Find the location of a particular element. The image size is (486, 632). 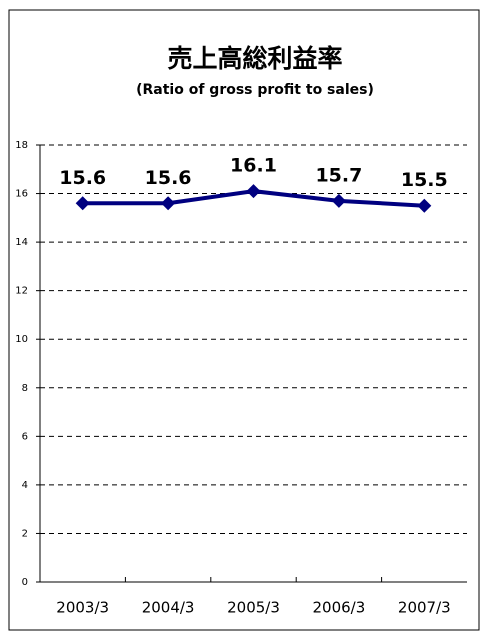

y-tick-label: 14 is located at coordinates (21, 242).